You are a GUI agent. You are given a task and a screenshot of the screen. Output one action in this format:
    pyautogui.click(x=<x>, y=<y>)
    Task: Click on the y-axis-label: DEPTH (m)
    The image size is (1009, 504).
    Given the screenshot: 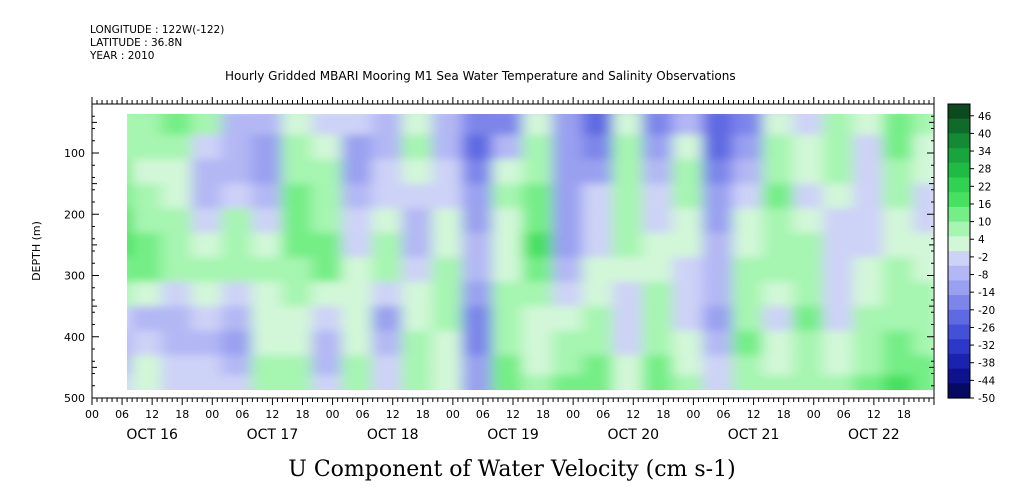 What is the action you would take?
    pyautogui.click(x=36, y=251)
    